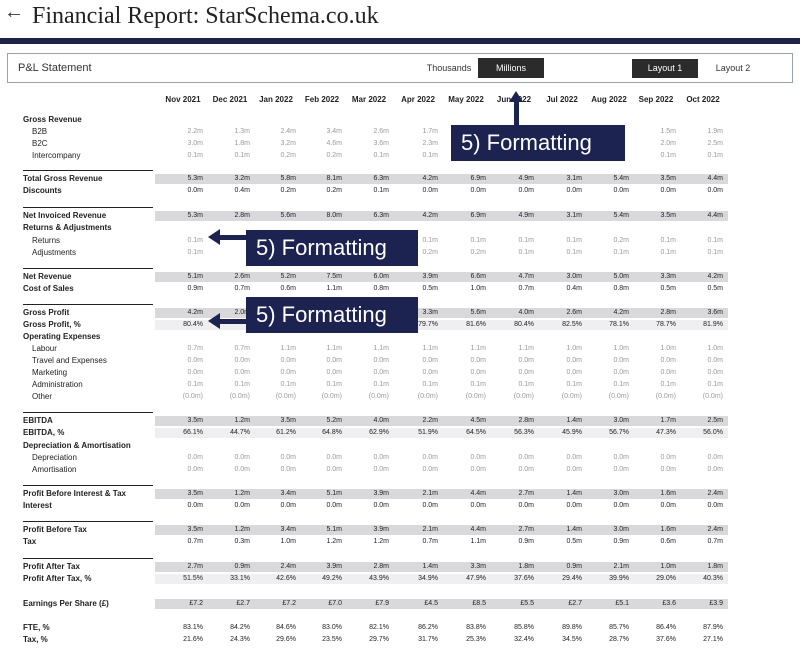  What do you see at coordinates (242, 276) in the screenshot?
I see `table-cell: 2.6m` at bounding box center [242, 276].